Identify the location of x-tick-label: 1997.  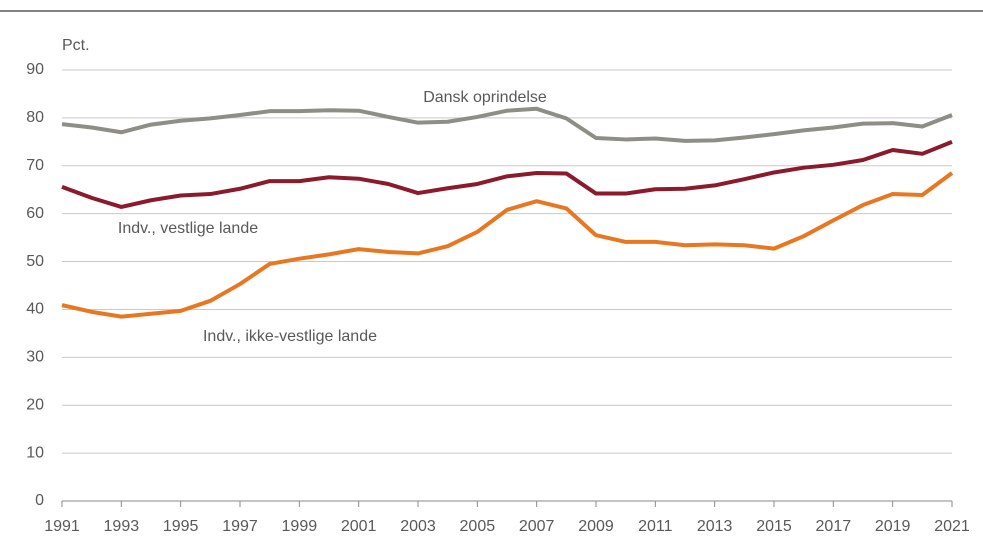
(240, 526).